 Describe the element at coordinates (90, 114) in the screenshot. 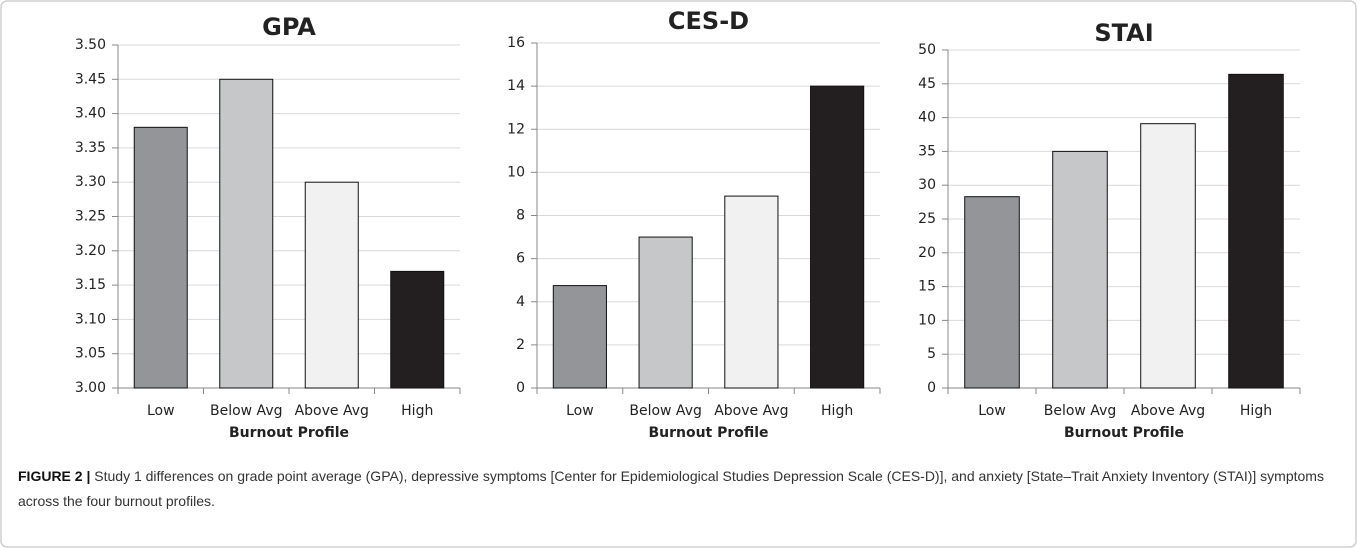

I see `y-tick-label: 3.40` at that location.